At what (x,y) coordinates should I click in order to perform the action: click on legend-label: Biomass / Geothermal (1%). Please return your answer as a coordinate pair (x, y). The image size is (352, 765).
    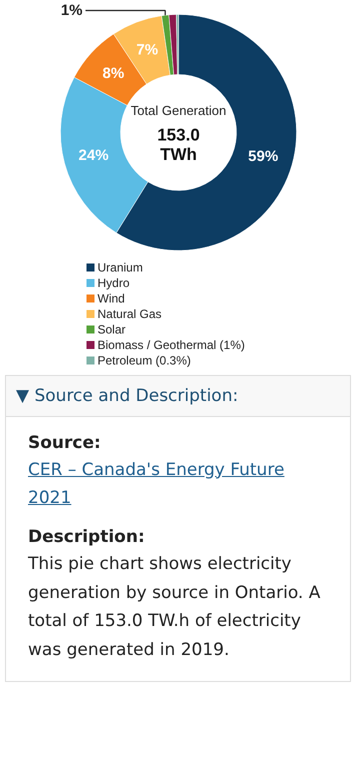
    Looking at the image, I should click on (171, 345).